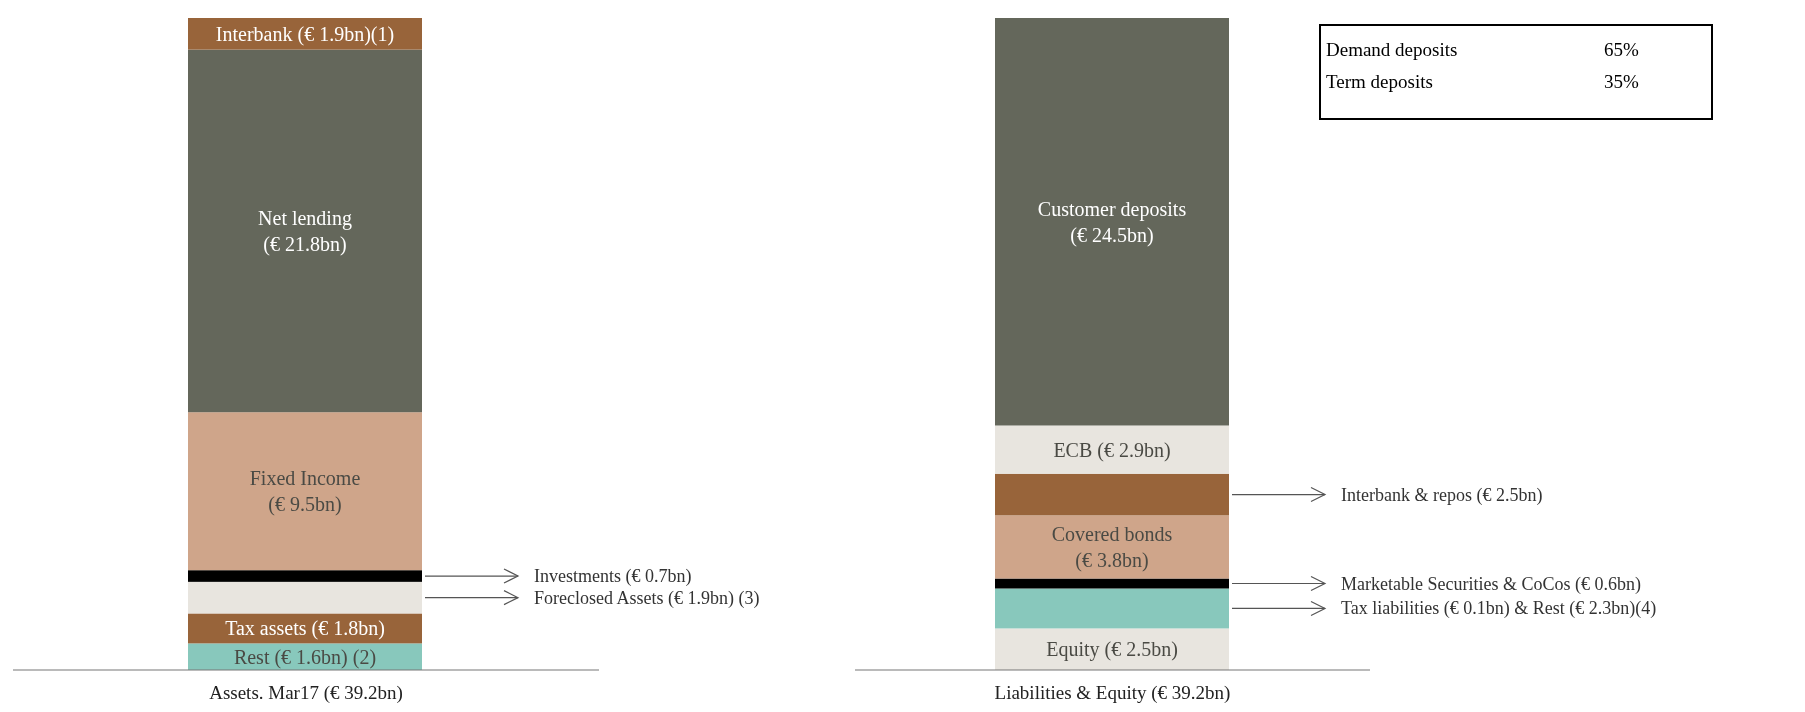 The height and width of the screenshot is (712, 1805). What do you see at coordinates (1112, 235) in the screenshot?
I see `data-label: (€ 24.5bn)` at bounding box center [1112, 235].